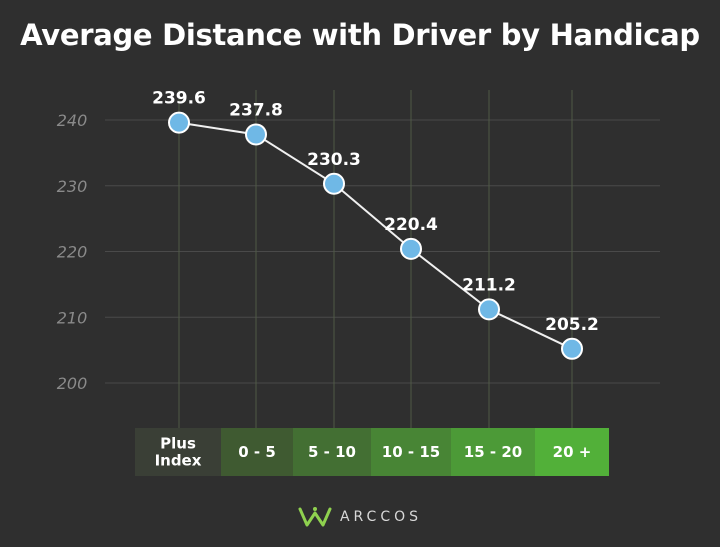 The height and width of the screenshot is (547, 720). Describe the element at coordinates (72, 120) in the screenshot. I see `y-tick-label: 240` at that location.